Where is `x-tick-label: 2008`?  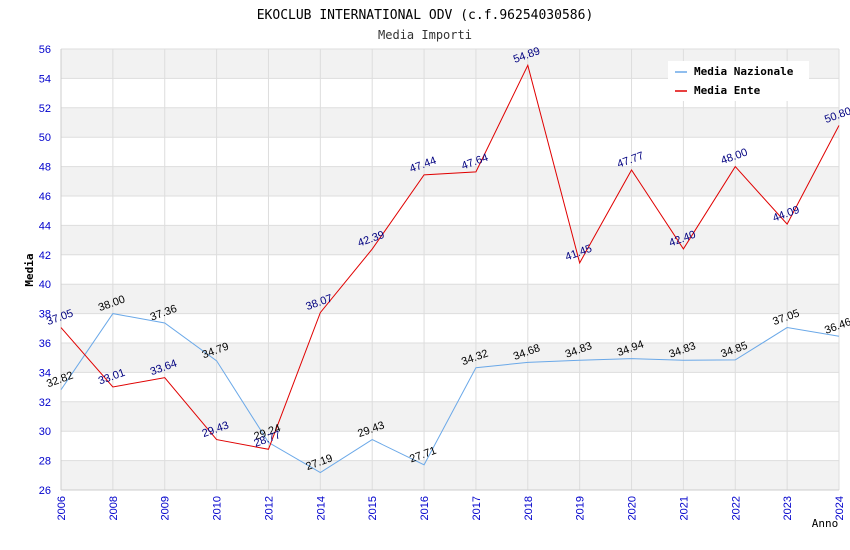
x-tick-label: 2008 is located at coordinates (114, 508).